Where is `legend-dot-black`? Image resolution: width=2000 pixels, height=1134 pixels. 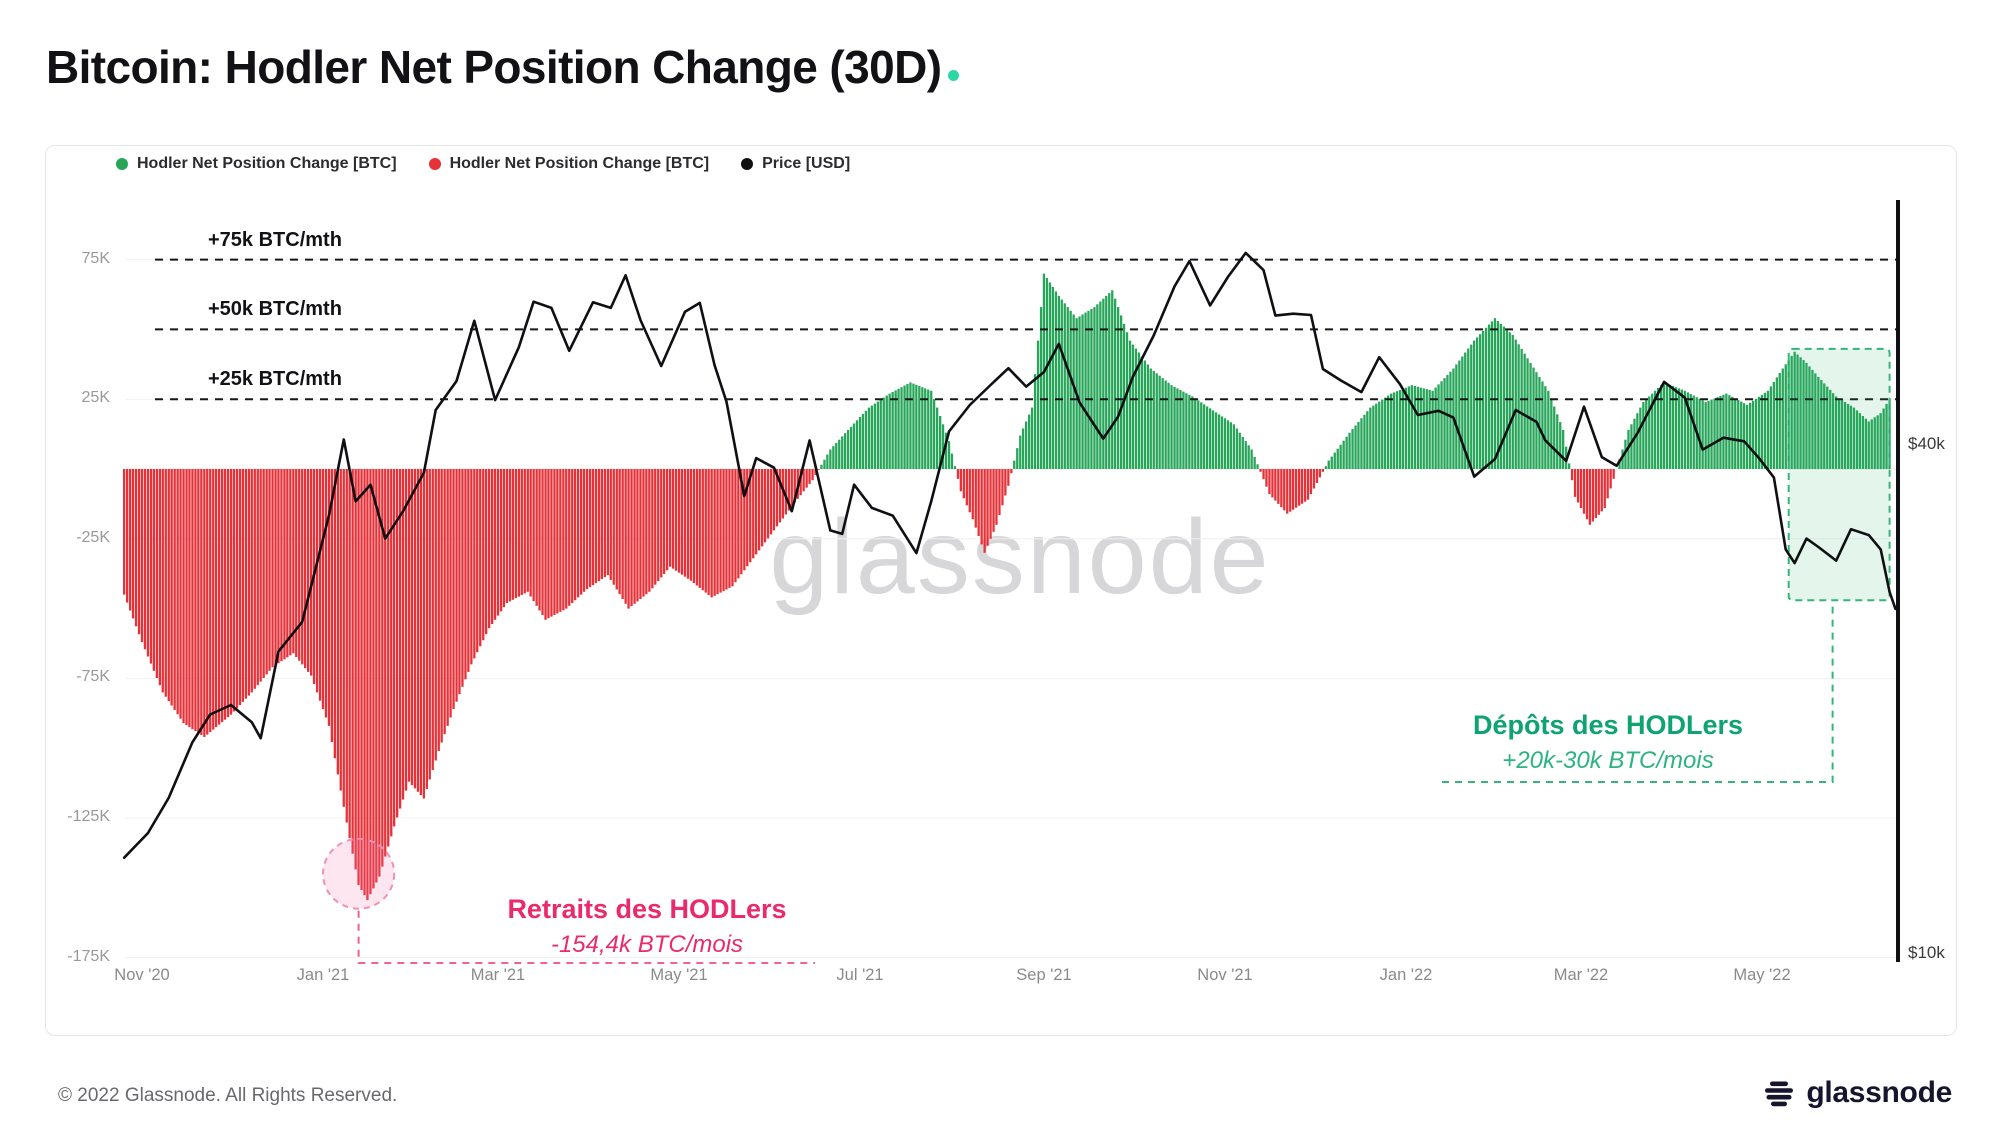
legend-dot-black is located at coordinates (747, 164).